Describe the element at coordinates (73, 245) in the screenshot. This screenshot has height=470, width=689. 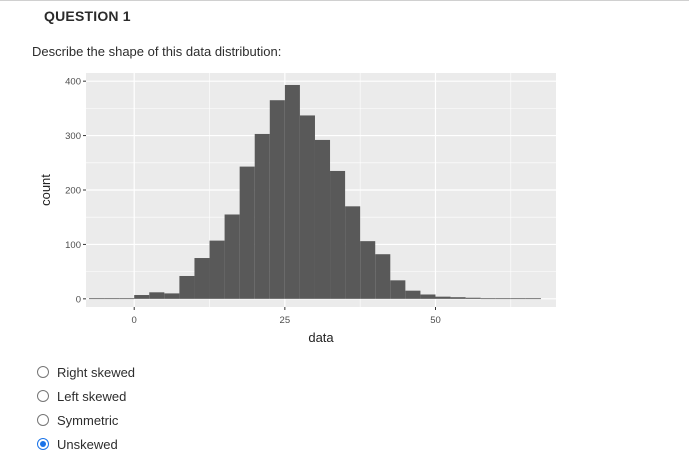
I see `y-tick-label: 100` at that location.